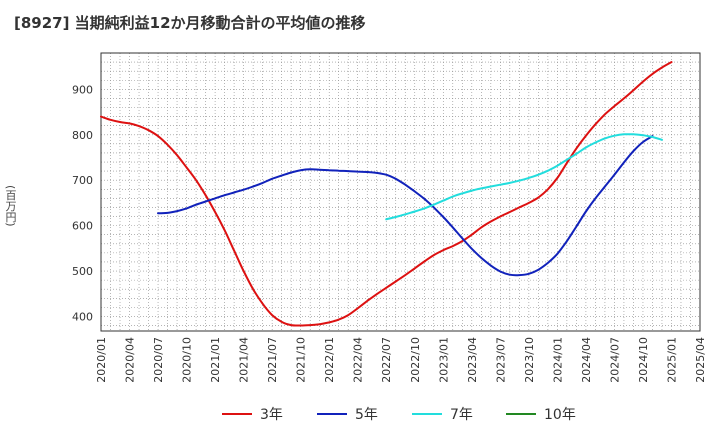 The height and width of the screenshot is (440, 720). Describe the element at coordinates (643, 360) in the screenshot. I see `x-tick-label: 2024/10` at that location.